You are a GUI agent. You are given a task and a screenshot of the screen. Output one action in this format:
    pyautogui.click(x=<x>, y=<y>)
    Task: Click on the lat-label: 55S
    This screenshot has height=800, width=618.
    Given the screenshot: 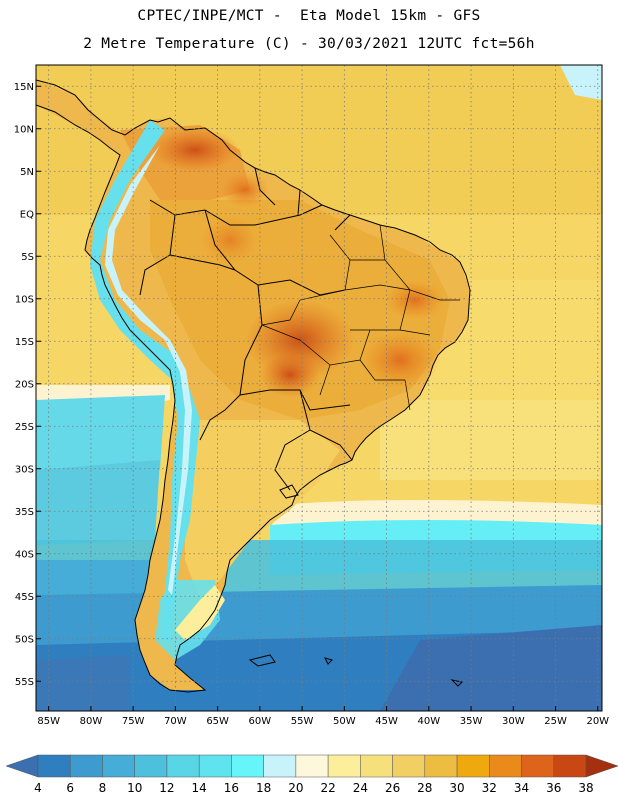 What is the action you would take?
    pyautogui.click(x=24, y=682)
    